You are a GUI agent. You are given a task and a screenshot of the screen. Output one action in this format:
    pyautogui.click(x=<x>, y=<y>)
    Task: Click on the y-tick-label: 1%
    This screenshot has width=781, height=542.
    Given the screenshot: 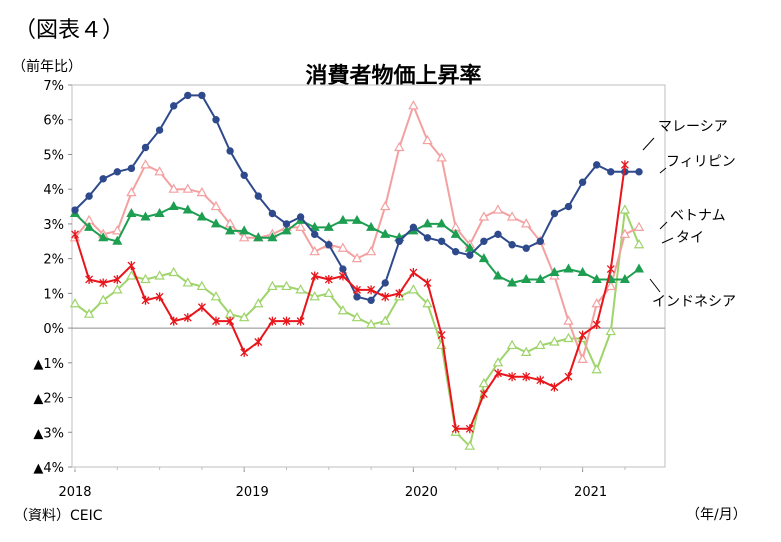 What is the action you would take?
    pyautogui.click(x=53, y=294)
    